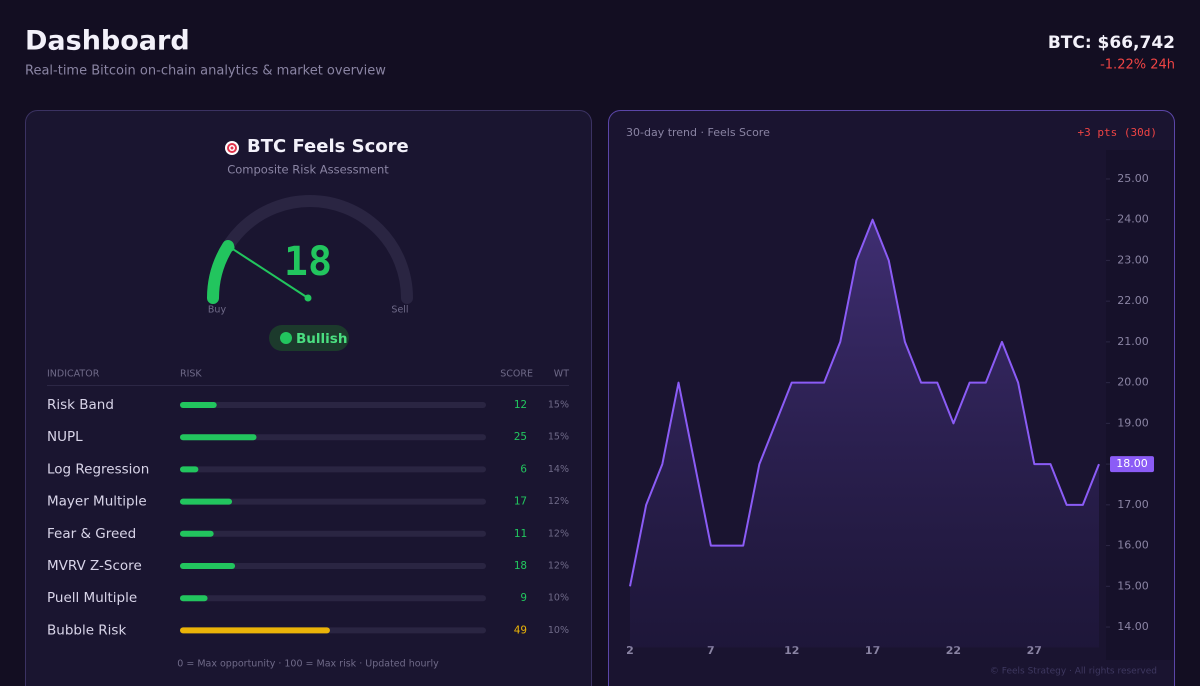 The image size is (1200, 686). I want to click on y-tick-label: 21.00, so click(1133, 341).